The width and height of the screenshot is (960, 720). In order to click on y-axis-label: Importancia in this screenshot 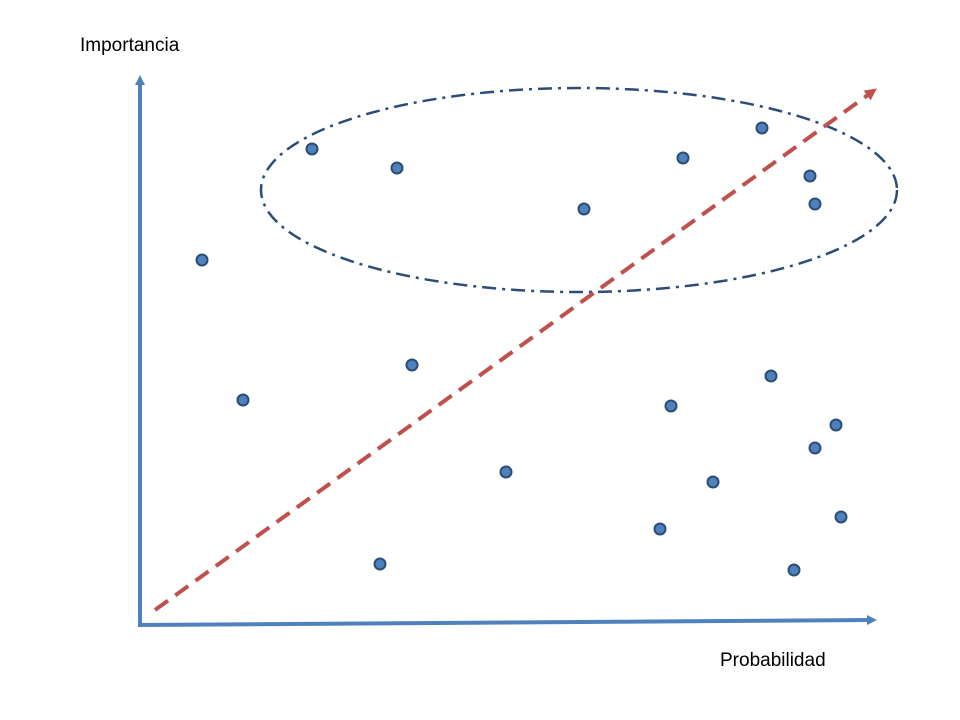, I will do `click(130, 45)`.